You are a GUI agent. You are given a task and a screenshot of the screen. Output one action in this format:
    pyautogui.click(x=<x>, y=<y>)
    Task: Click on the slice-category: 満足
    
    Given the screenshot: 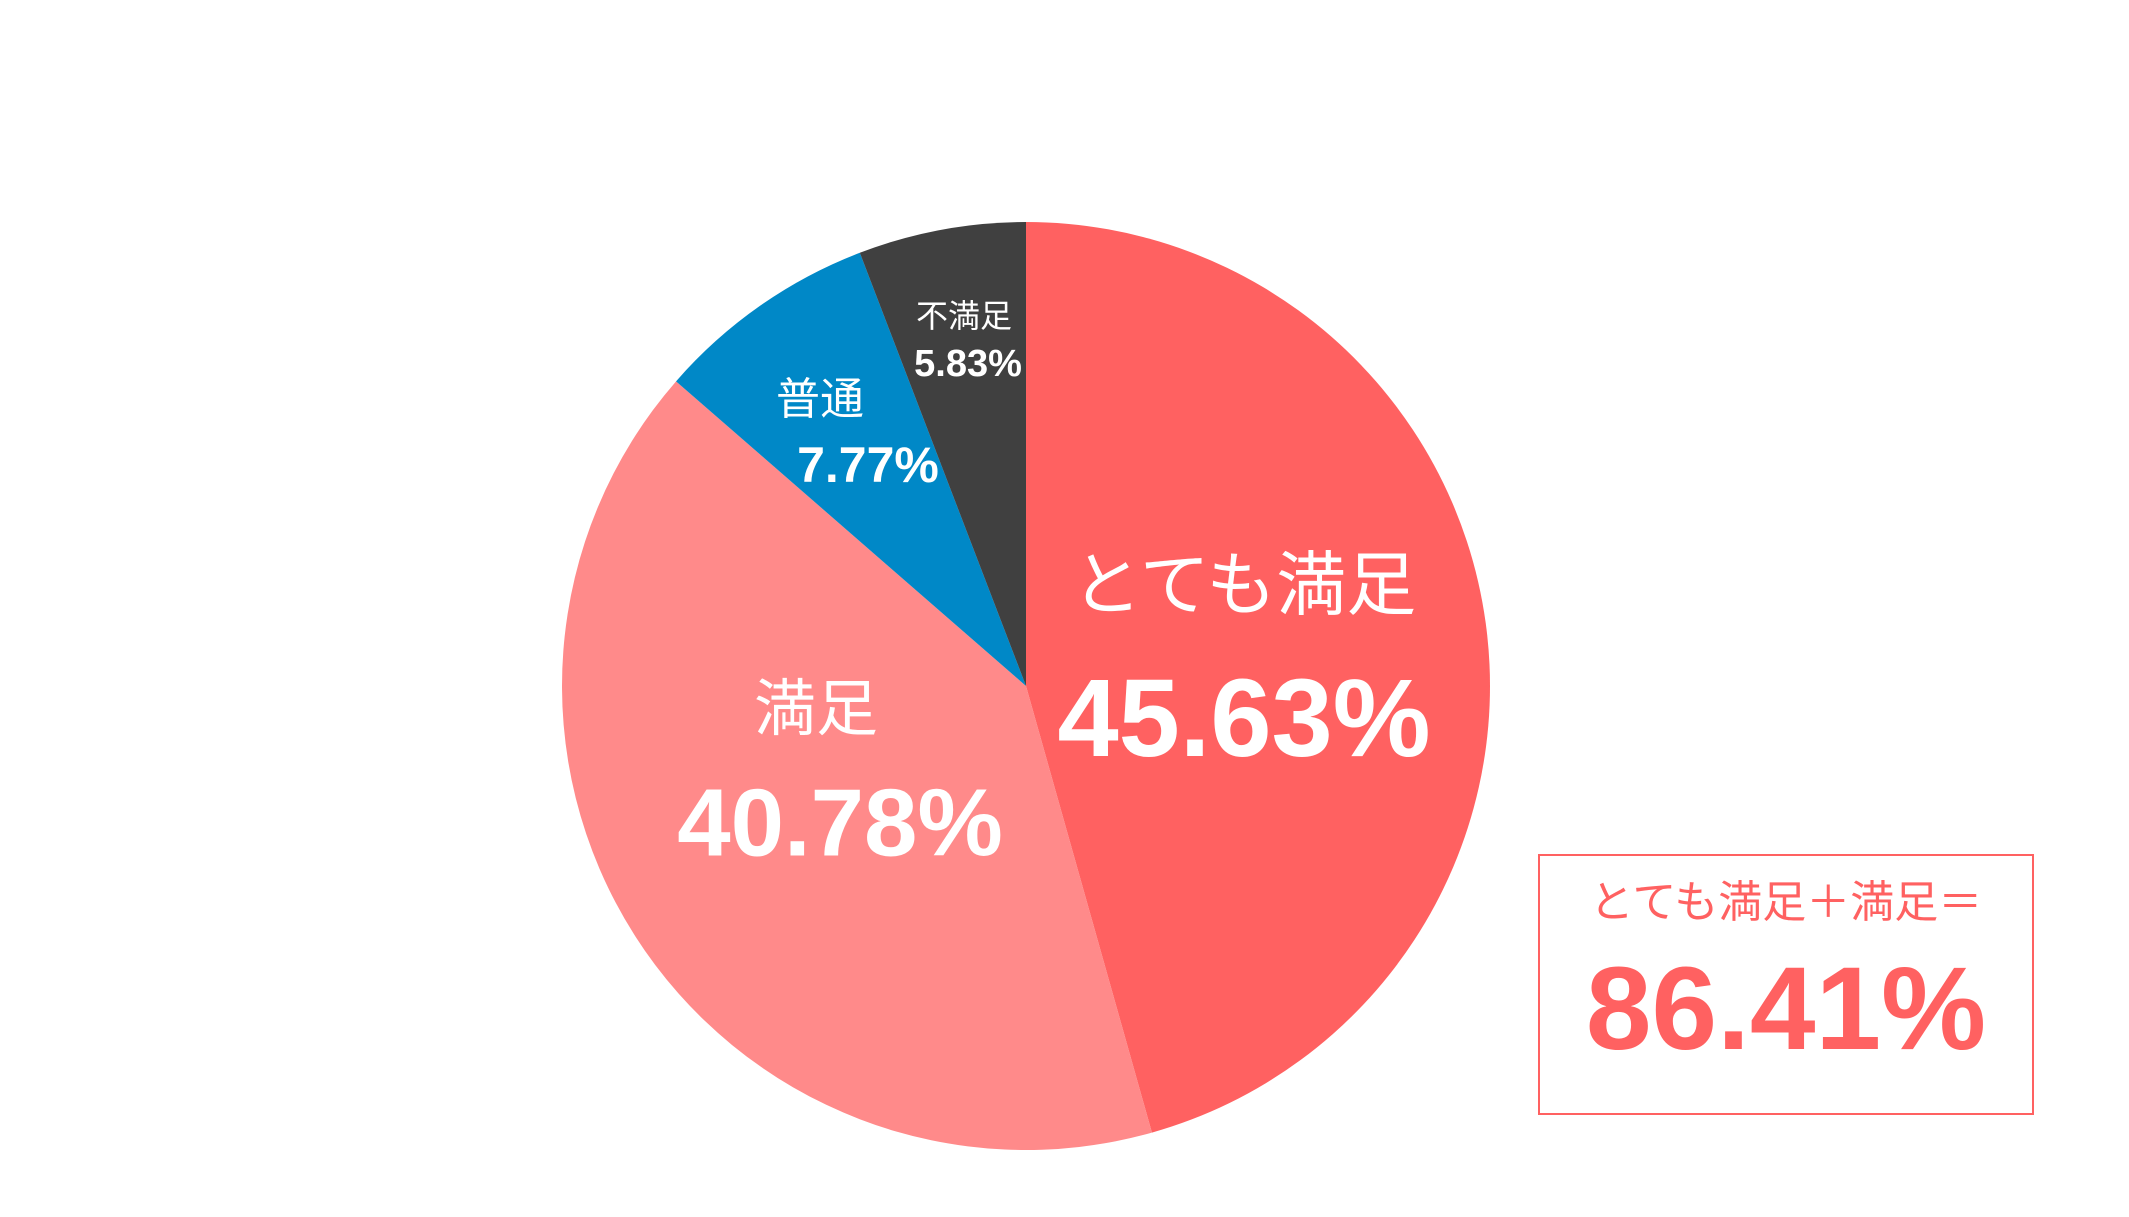 What is the action you would take?
    pyautogui.click(x=816, y=708)
    